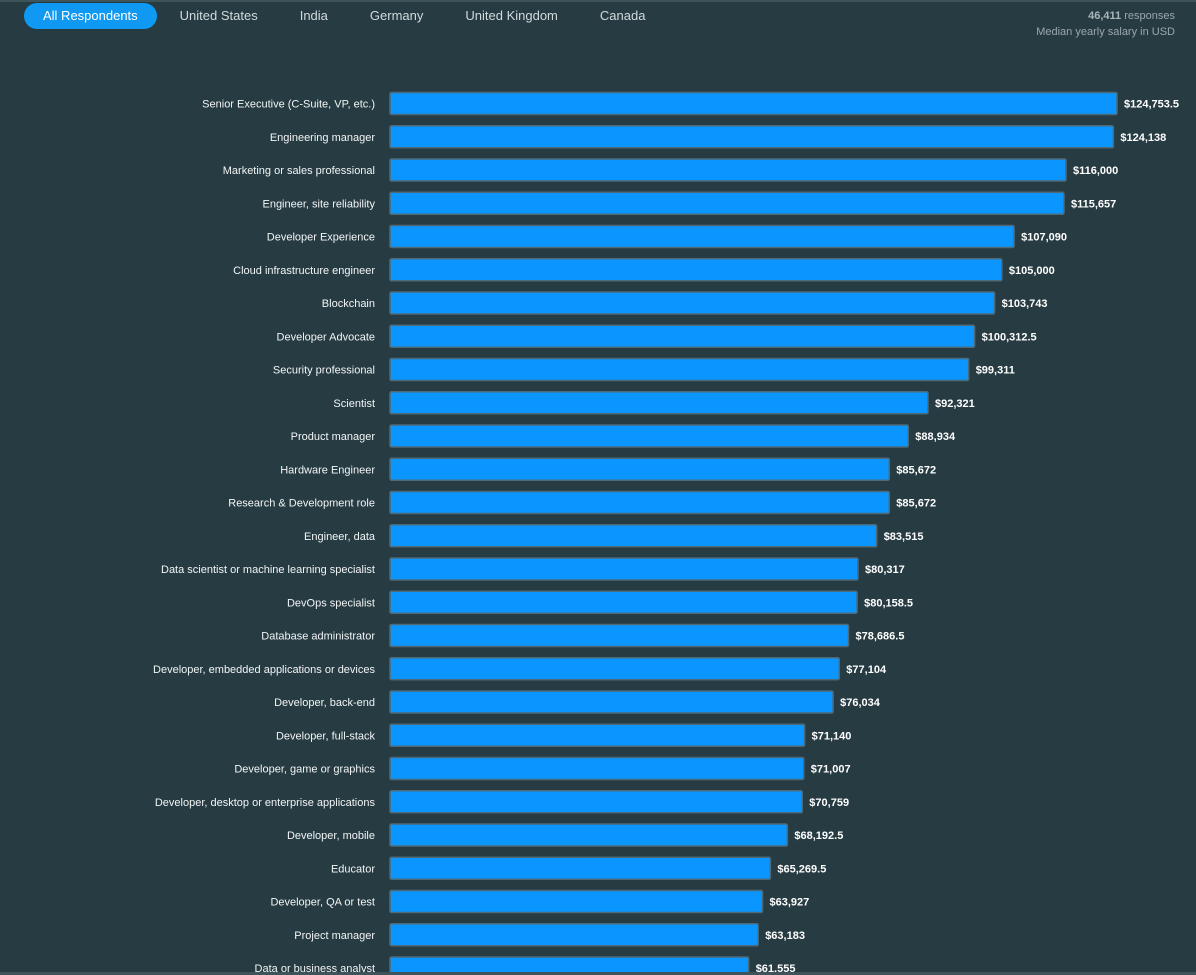  Describe the element at coordinates (324, 703) in the screenshot. I see `category-label: Developer, back-end` at that location.